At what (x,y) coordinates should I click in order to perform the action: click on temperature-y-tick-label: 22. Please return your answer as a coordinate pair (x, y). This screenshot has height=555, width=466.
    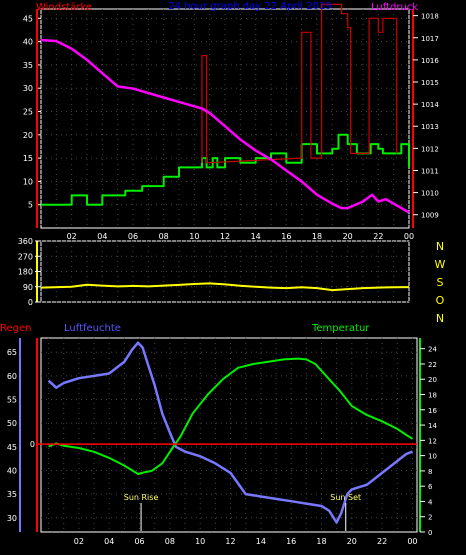
    Looking at the image, I should click on (432, 365).